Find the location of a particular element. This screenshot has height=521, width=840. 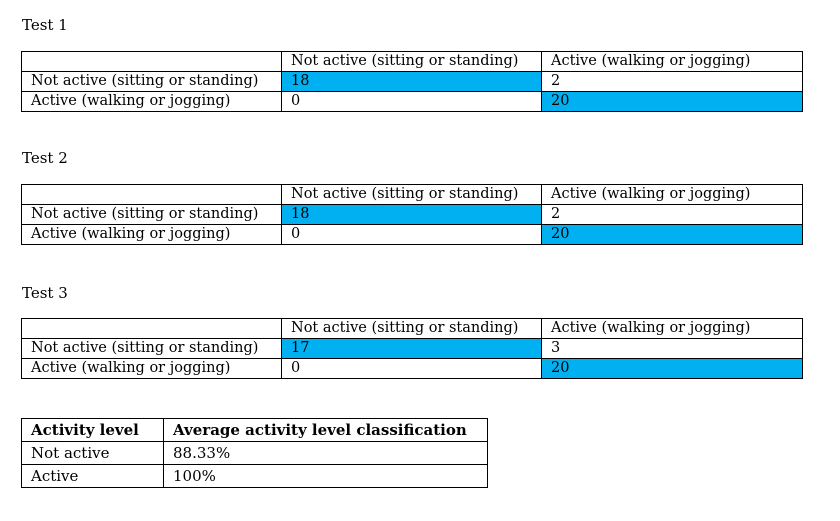

table-row: Not active 88.33% is located at coordinates (254, 453).